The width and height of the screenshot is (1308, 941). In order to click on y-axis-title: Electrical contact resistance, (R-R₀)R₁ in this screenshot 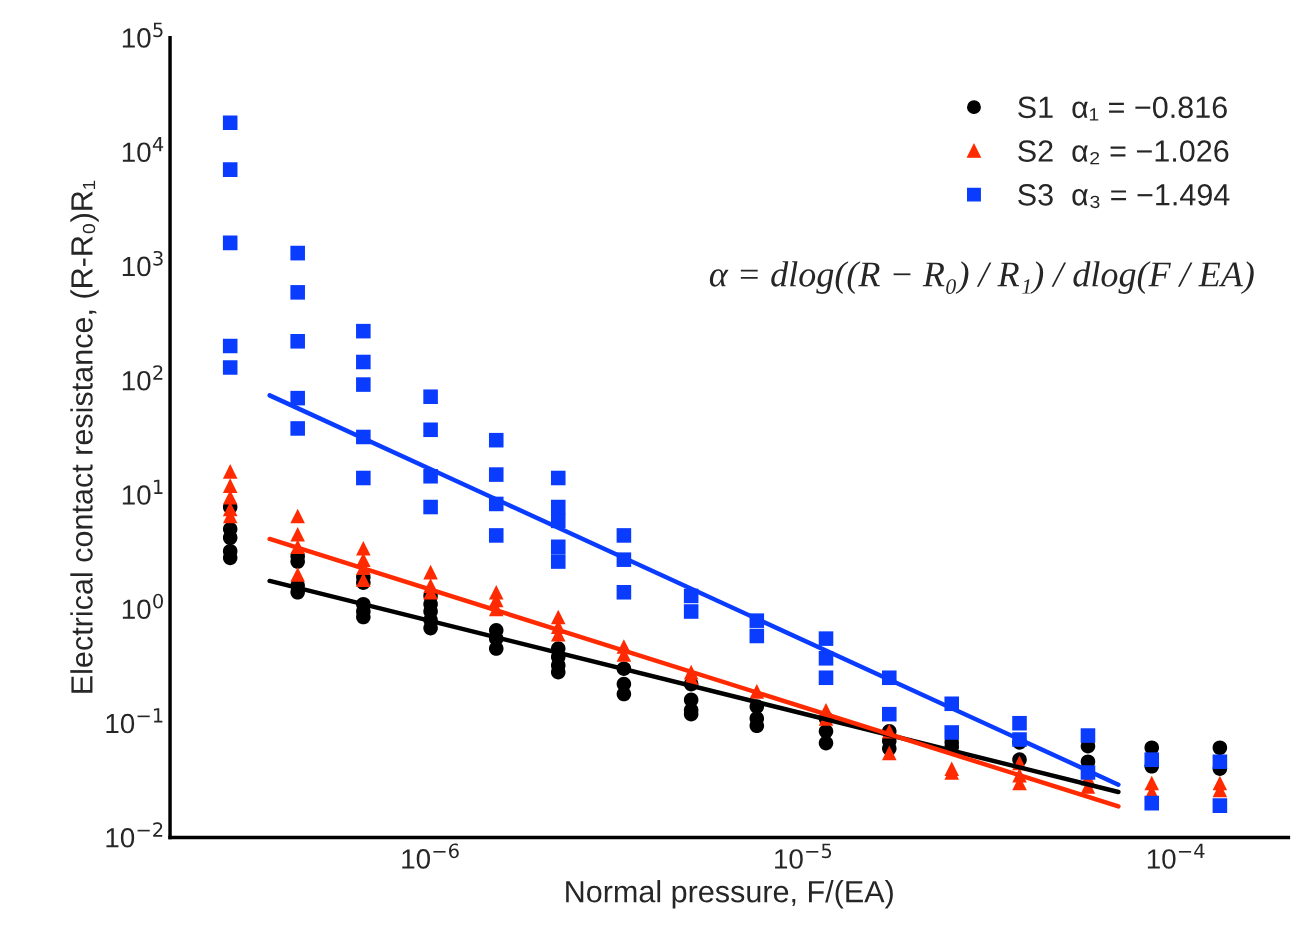, I will do `click(84, 436)`.